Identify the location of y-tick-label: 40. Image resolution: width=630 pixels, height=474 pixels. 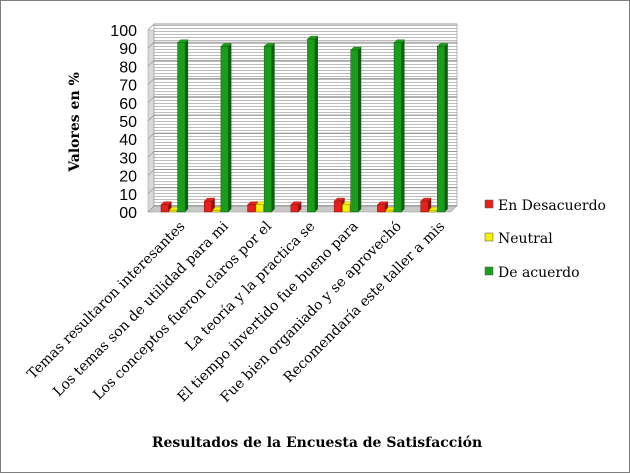
(128, 140).